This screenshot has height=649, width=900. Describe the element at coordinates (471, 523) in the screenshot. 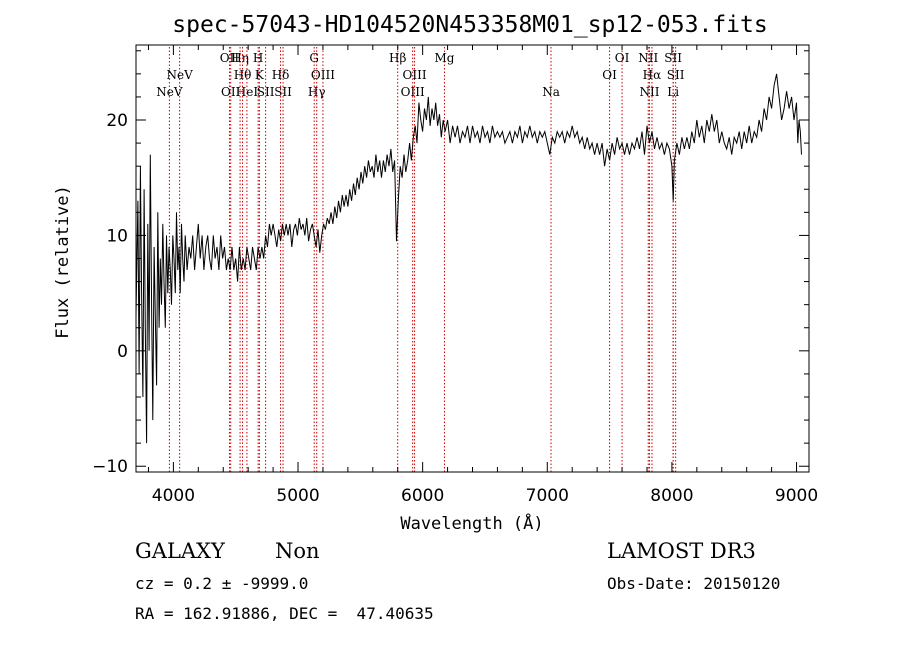

I see `x-axis-label: Wavelength (Å)` at that location.